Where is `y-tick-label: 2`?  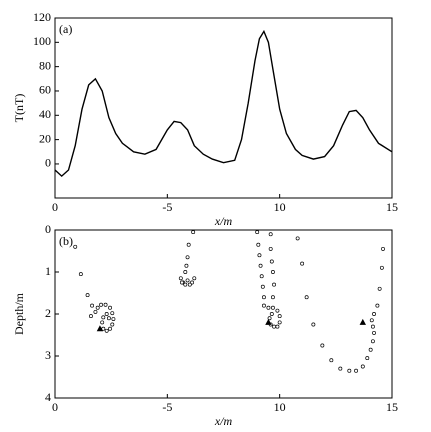
y-tick-label: 2 is located at coordinates (48, 313).